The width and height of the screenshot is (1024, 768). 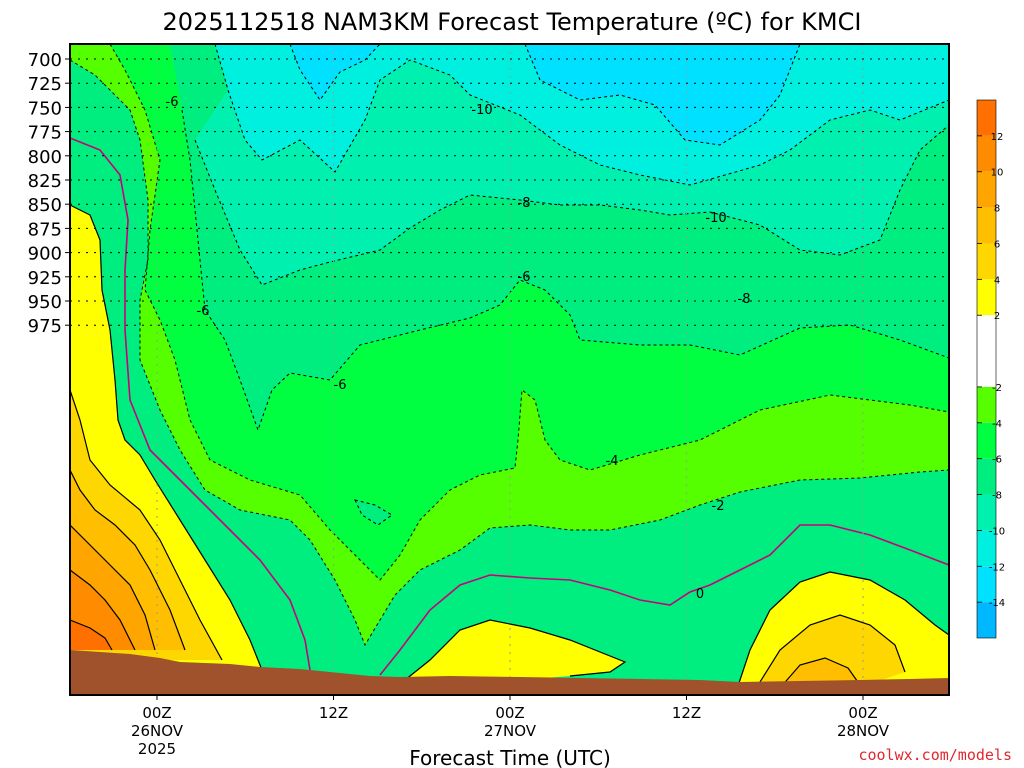 I want to click on y-axis: 700 725 750 775 800 825 850 875 900 925 950 975, so click(x=49, y=193).